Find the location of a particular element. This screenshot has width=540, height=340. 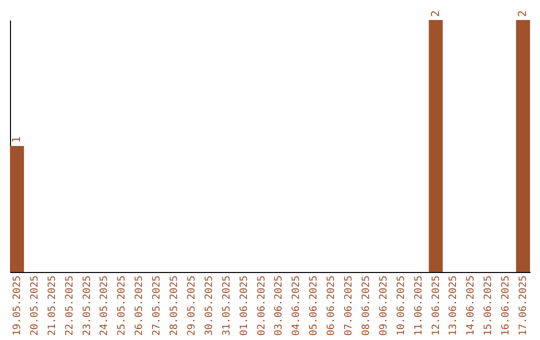

x-tick-label: 19.05.2025 is located at coordinates (17, 306).